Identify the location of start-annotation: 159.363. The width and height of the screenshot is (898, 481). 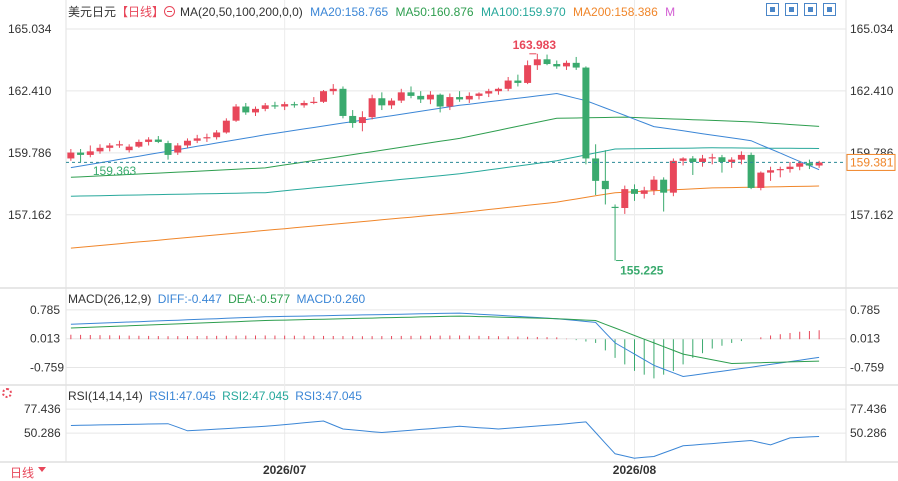
(115, 171).